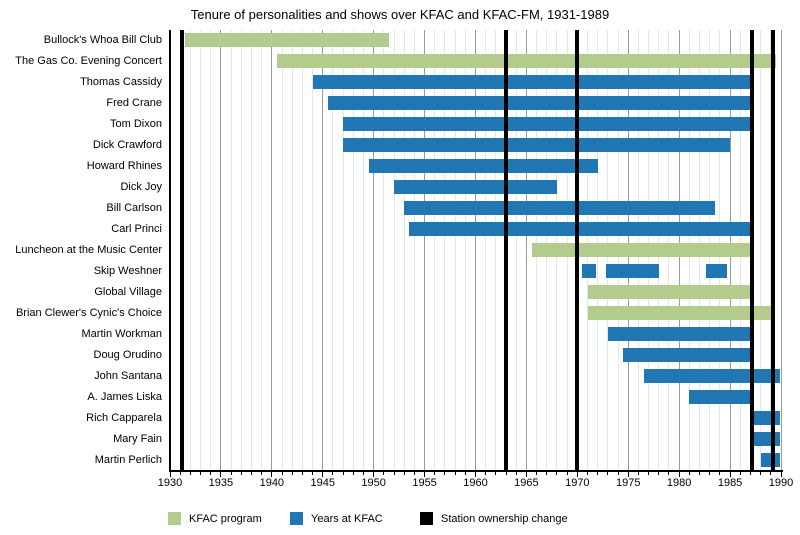  What do you see at coordinates (424, 483) in the screenshot?
I see `x-tick-label: 1955` at bounding box center [424, 483].